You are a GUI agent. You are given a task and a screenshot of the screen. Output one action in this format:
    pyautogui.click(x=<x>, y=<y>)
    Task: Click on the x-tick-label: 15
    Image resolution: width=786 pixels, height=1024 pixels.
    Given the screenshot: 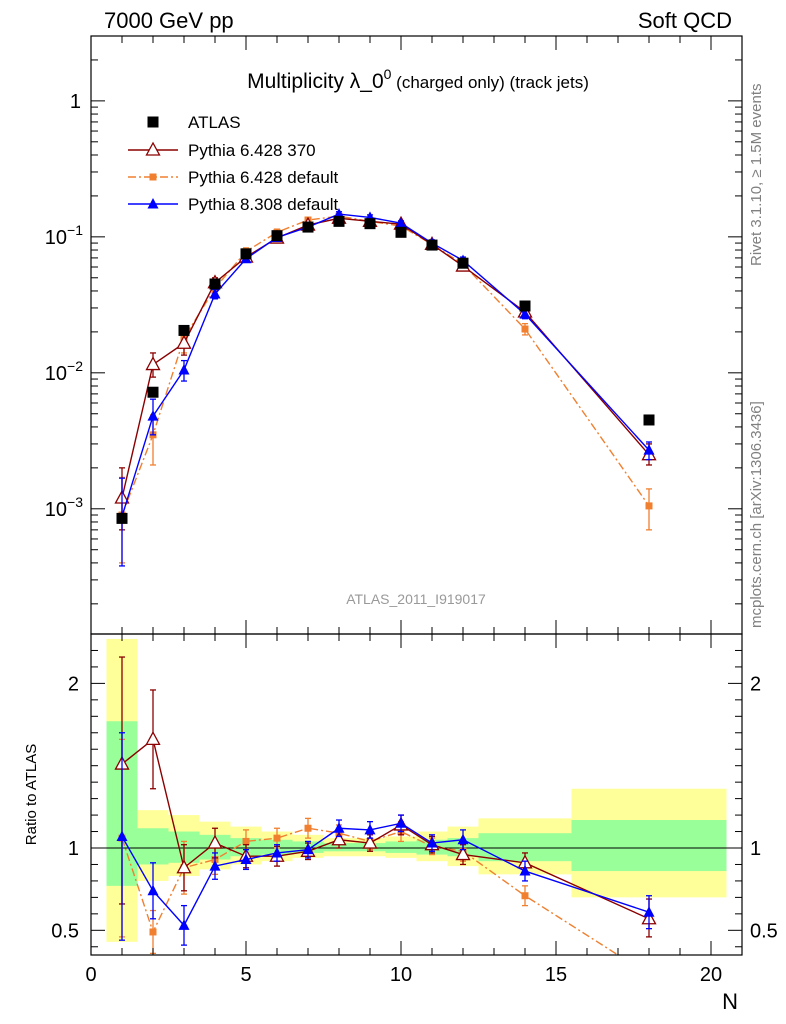 What is the action you would take?
    pyautogui.click(x=556, y=975)
    